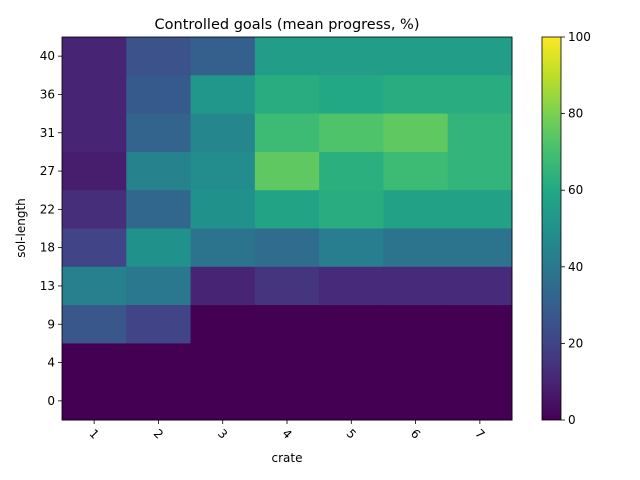  Describe the element at coordinates (286, 433) in the screenshot. I see `x-tick-label: 4` at that location.